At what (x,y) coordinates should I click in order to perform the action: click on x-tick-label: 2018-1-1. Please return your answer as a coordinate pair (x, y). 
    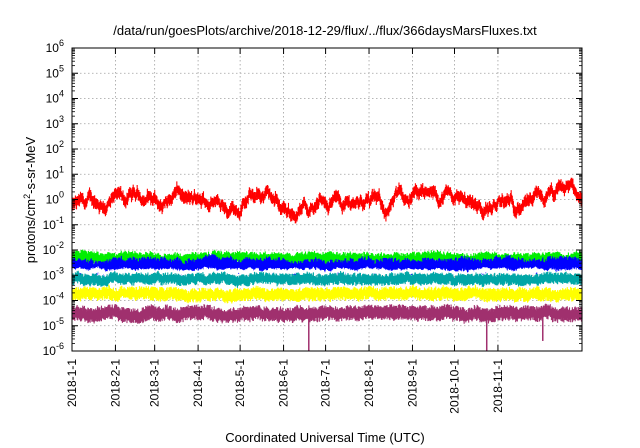
    Looking at the image, I should click on (72, 383).